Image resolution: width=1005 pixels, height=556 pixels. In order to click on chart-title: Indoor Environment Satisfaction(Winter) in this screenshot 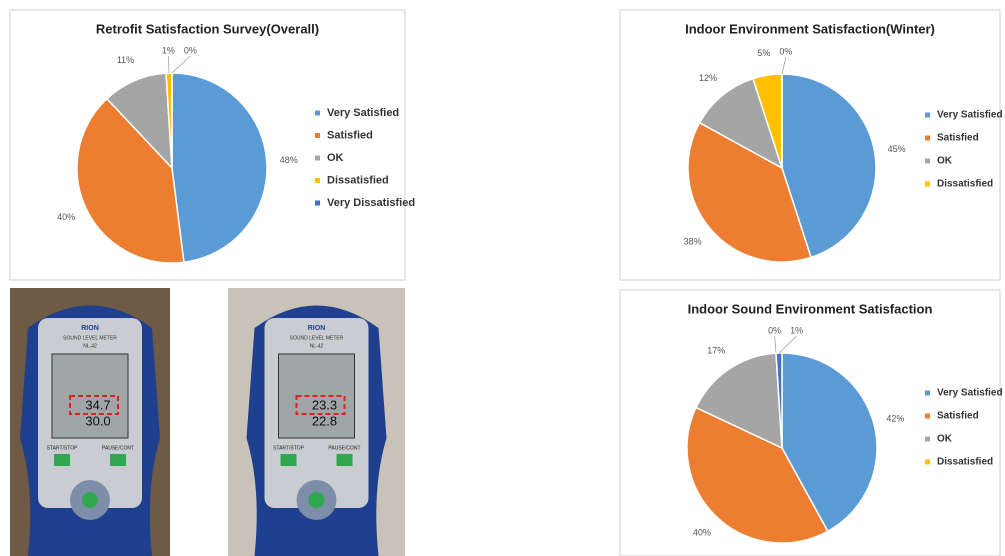, I will do `click(810, 28)`.